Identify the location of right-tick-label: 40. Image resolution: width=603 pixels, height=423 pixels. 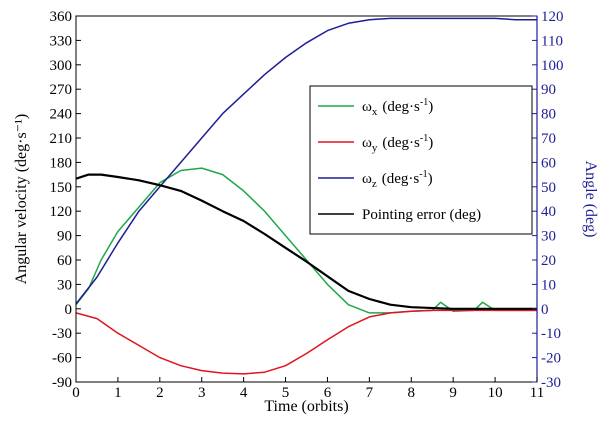
(548, 212).